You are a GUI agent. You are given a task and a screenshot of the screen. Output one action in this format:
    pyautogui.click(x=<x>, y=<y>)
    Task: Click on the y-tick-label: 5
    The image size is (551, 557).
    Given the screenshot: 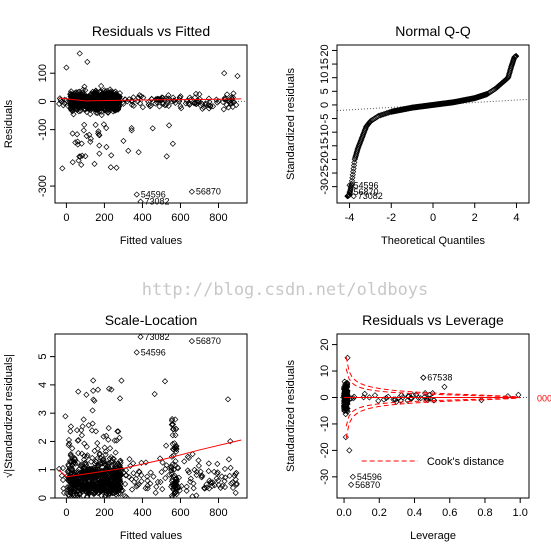 What is the action you would take?
    pyautogui.click(x=43, y=357)
    